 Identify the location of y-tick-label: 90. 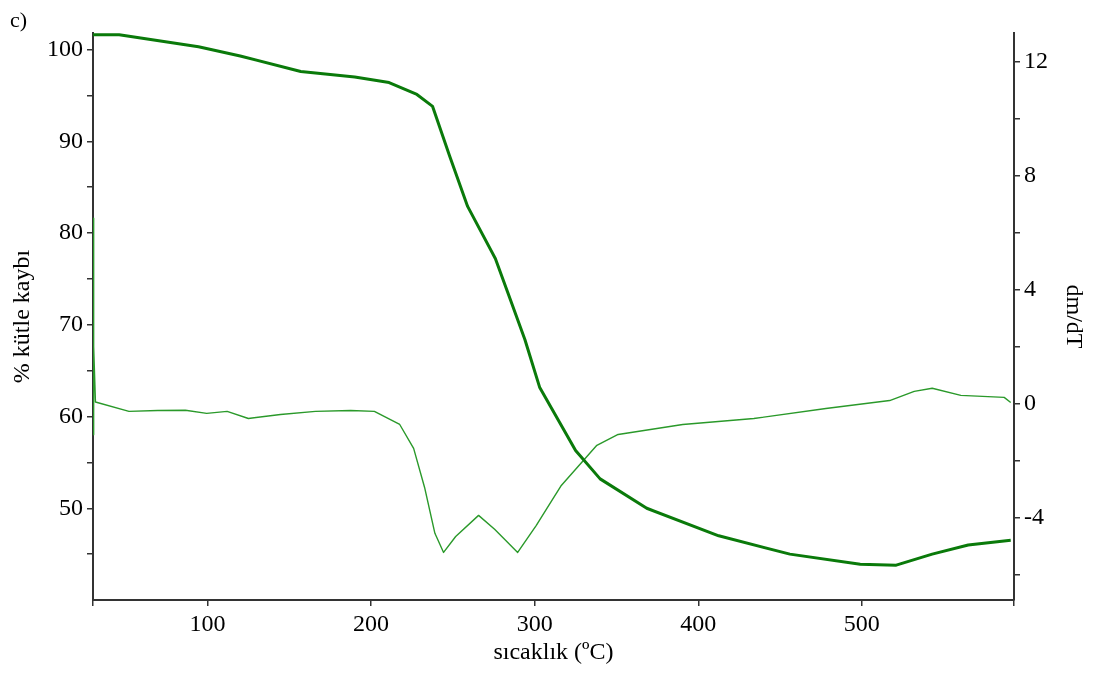
(71, 139).